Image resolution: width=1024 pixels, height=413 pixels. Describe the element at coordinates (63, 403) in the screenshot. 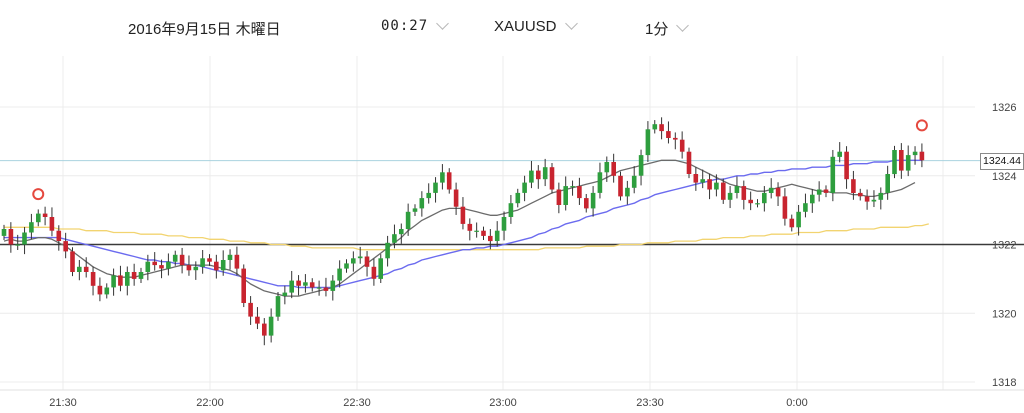

I see `x-tick-label: 21:30` at that location.